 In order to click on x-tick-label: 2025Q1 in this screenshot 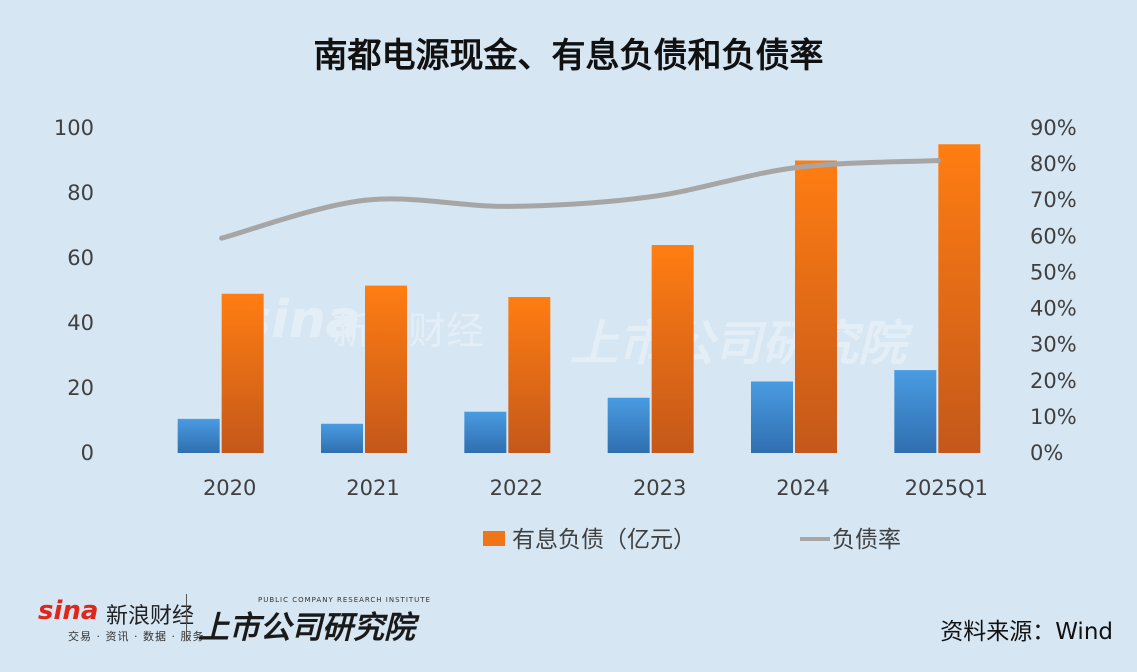, I will do `click(946, 488)`.